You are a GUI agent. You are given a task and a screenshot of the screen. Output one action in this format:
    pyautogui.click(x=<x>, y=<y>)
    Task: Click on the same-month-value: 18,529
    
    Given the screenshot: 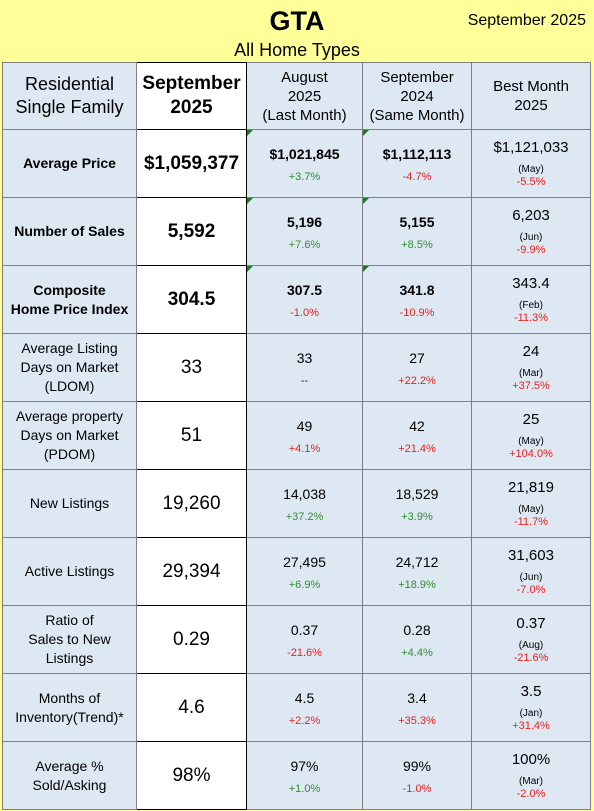 What is the action you would take?
    pyautogui.click(x=417, y=493)
    